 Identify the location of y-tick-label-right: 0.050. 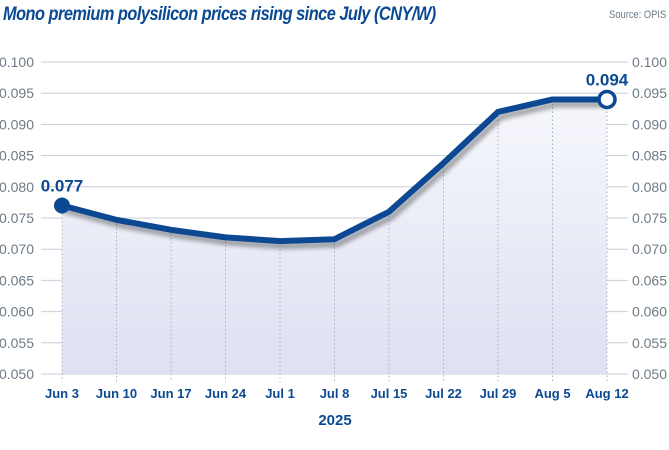
(649, 374).